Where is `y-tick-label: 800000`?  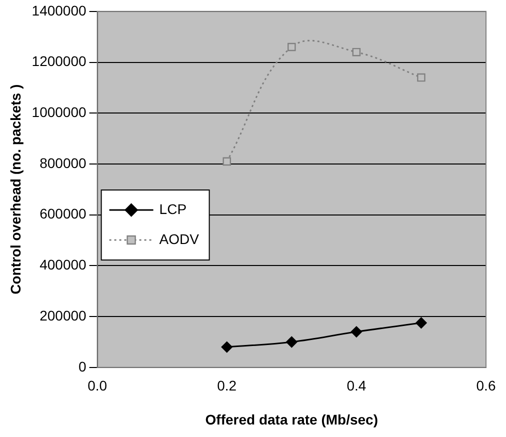
y-tick-label: 800000 is located at coordinates (63, 162).